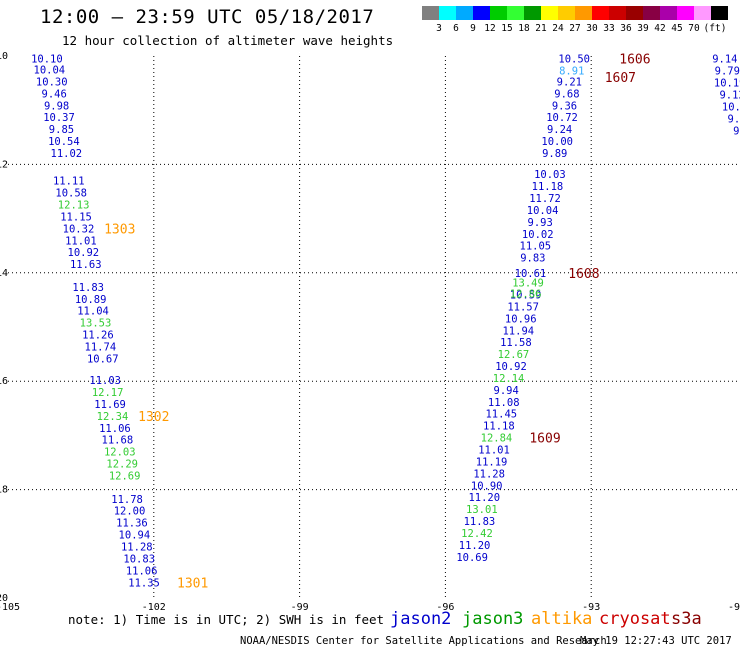 The height and width of the screenshot is (650, 740). I want to click on data-label-jason2: 9.79, so click(727, 72).